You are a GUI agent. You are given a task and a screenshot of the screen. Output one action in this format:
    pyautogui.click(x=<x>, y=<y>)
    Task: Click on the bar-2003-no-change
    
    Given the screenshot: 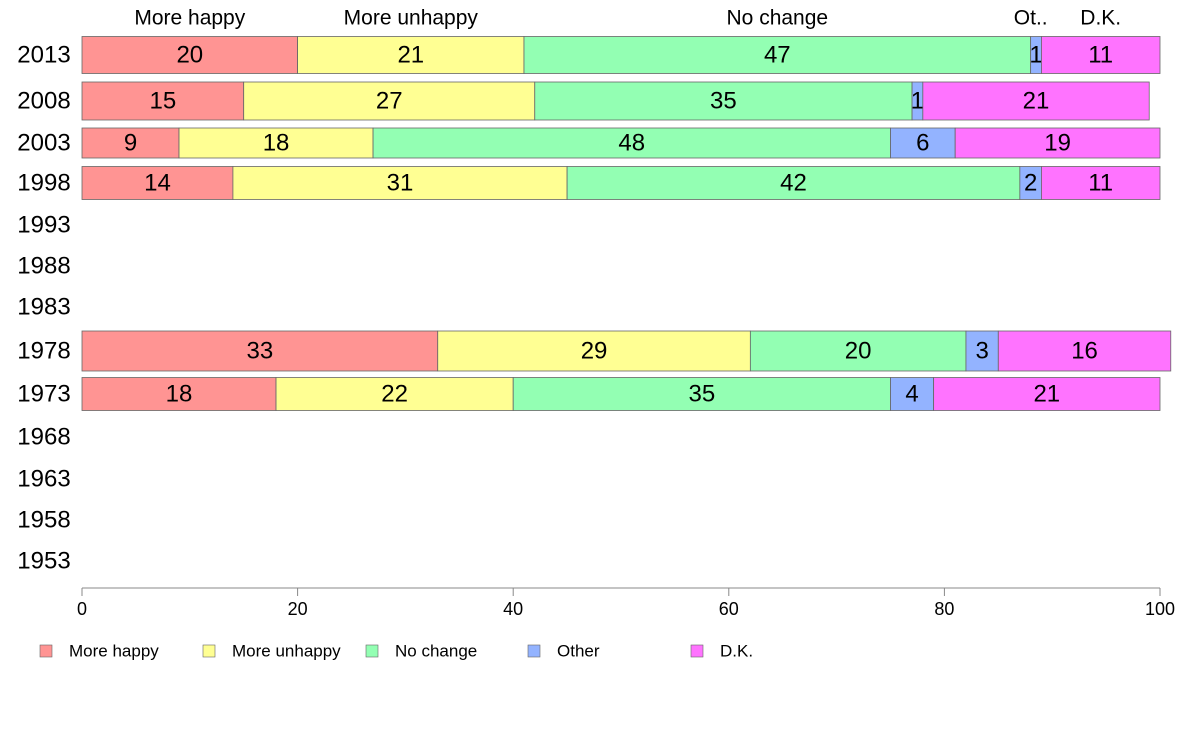 What is the action you would take?
    pyautogui.click(x=631, y=143)
    